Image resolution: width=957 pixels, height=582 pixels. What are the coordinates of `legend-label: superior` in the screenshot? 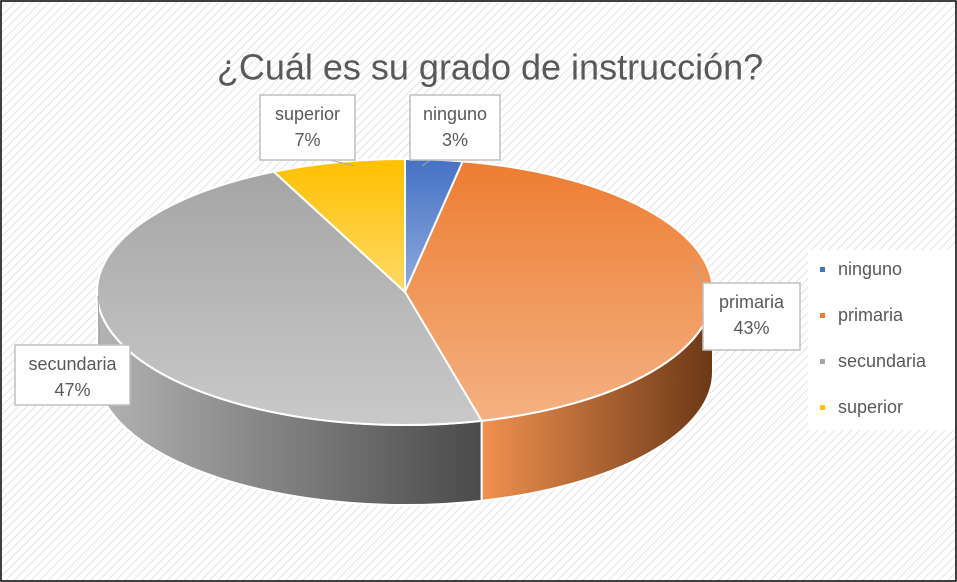 It's located at (870, 407).